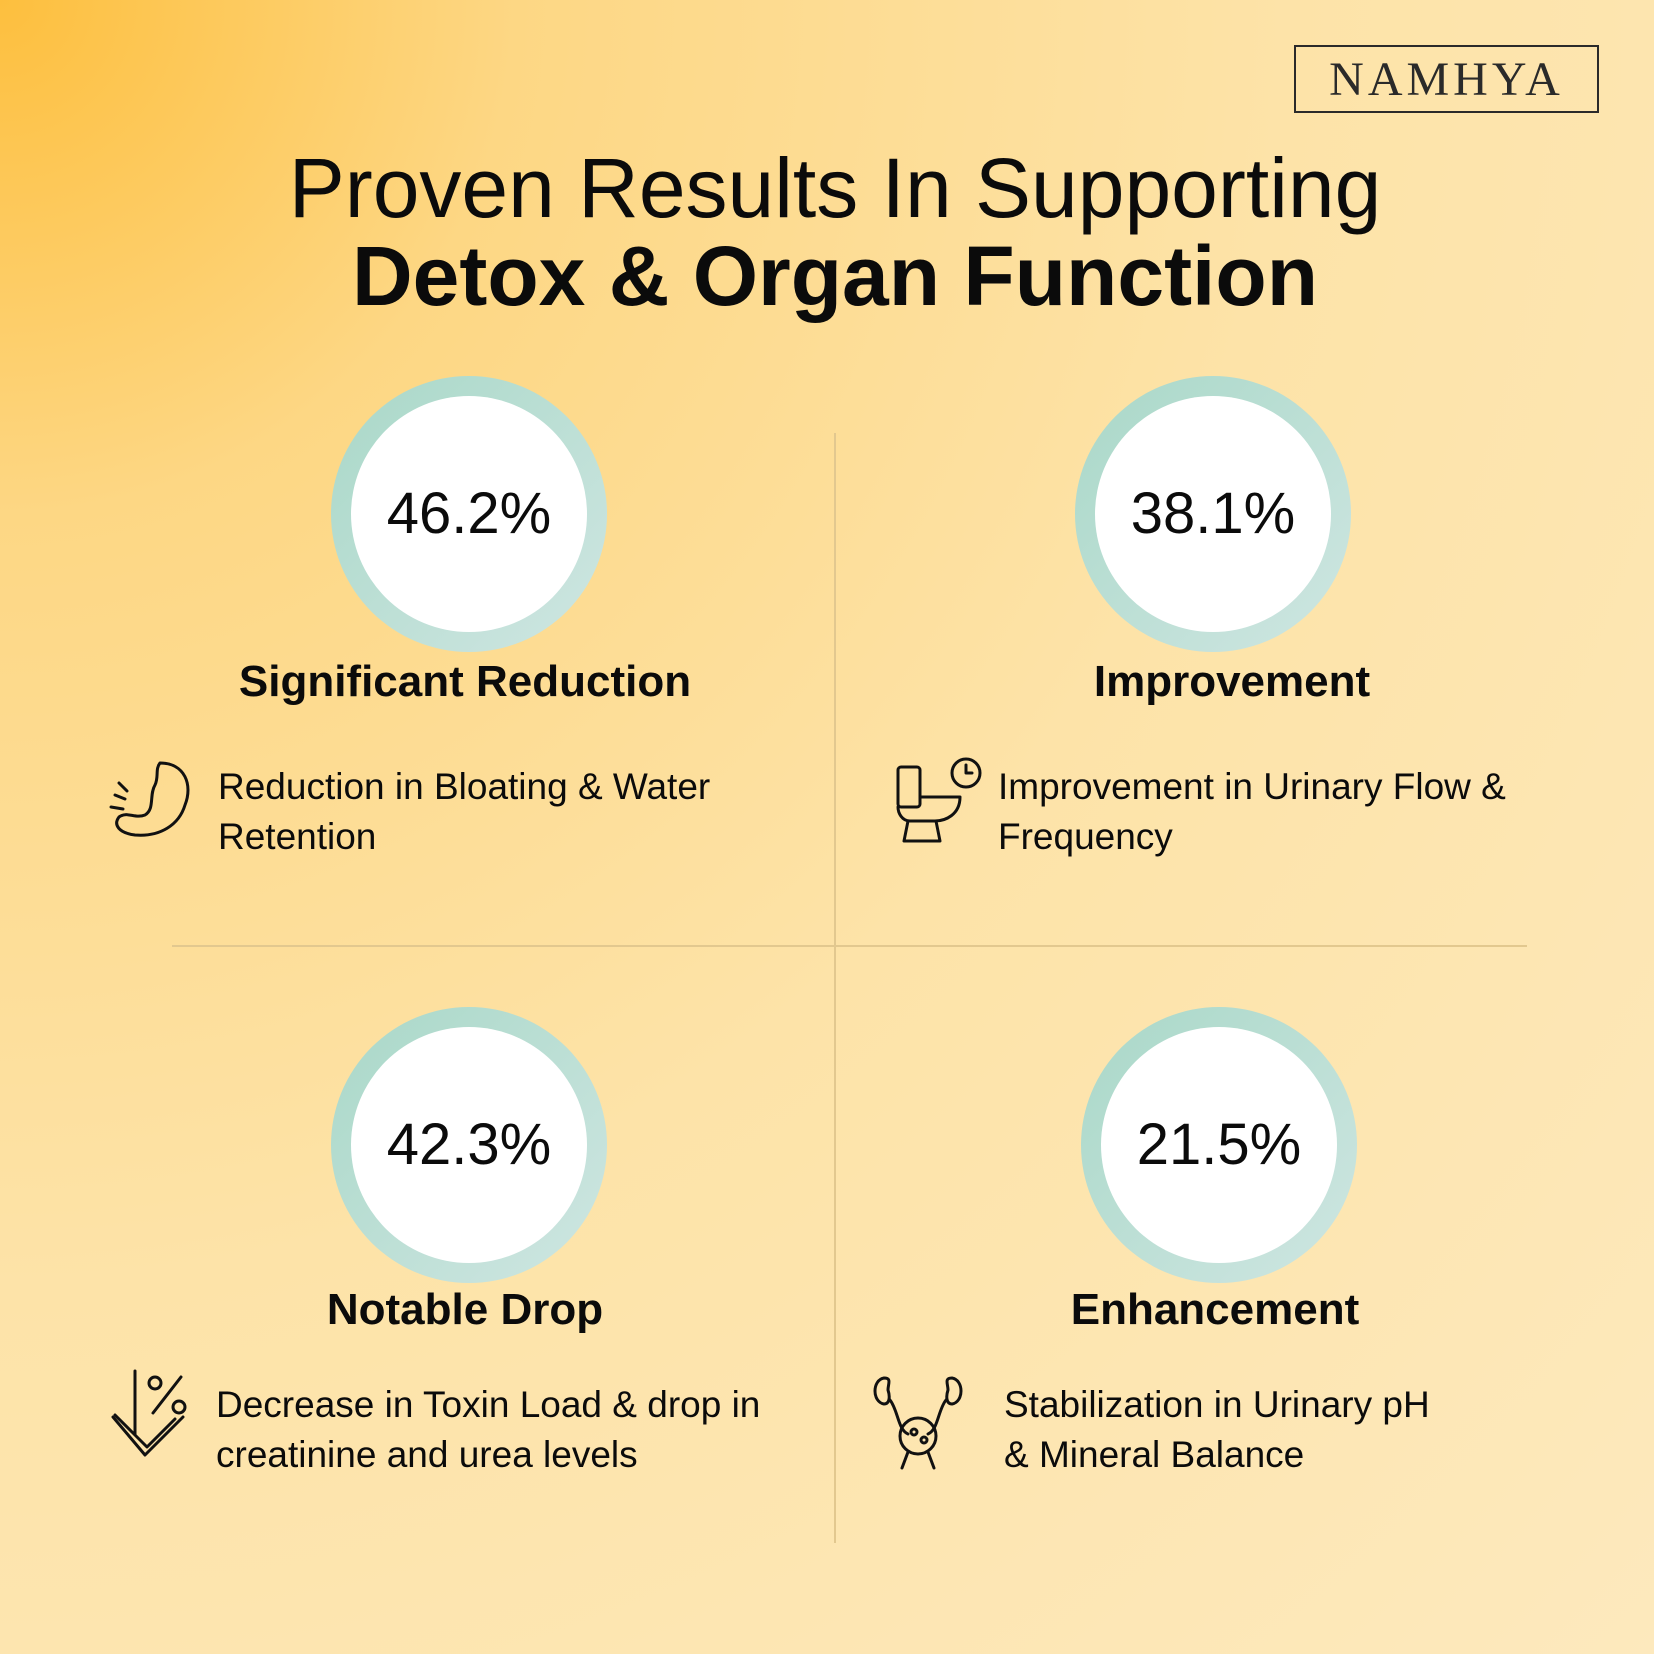 The width and height of the screenshot is (1654, 1654). What do you see at coordinates (149, 1413) in the screenshot?
I see `drop-icon` at bounding box center [149, 1413].